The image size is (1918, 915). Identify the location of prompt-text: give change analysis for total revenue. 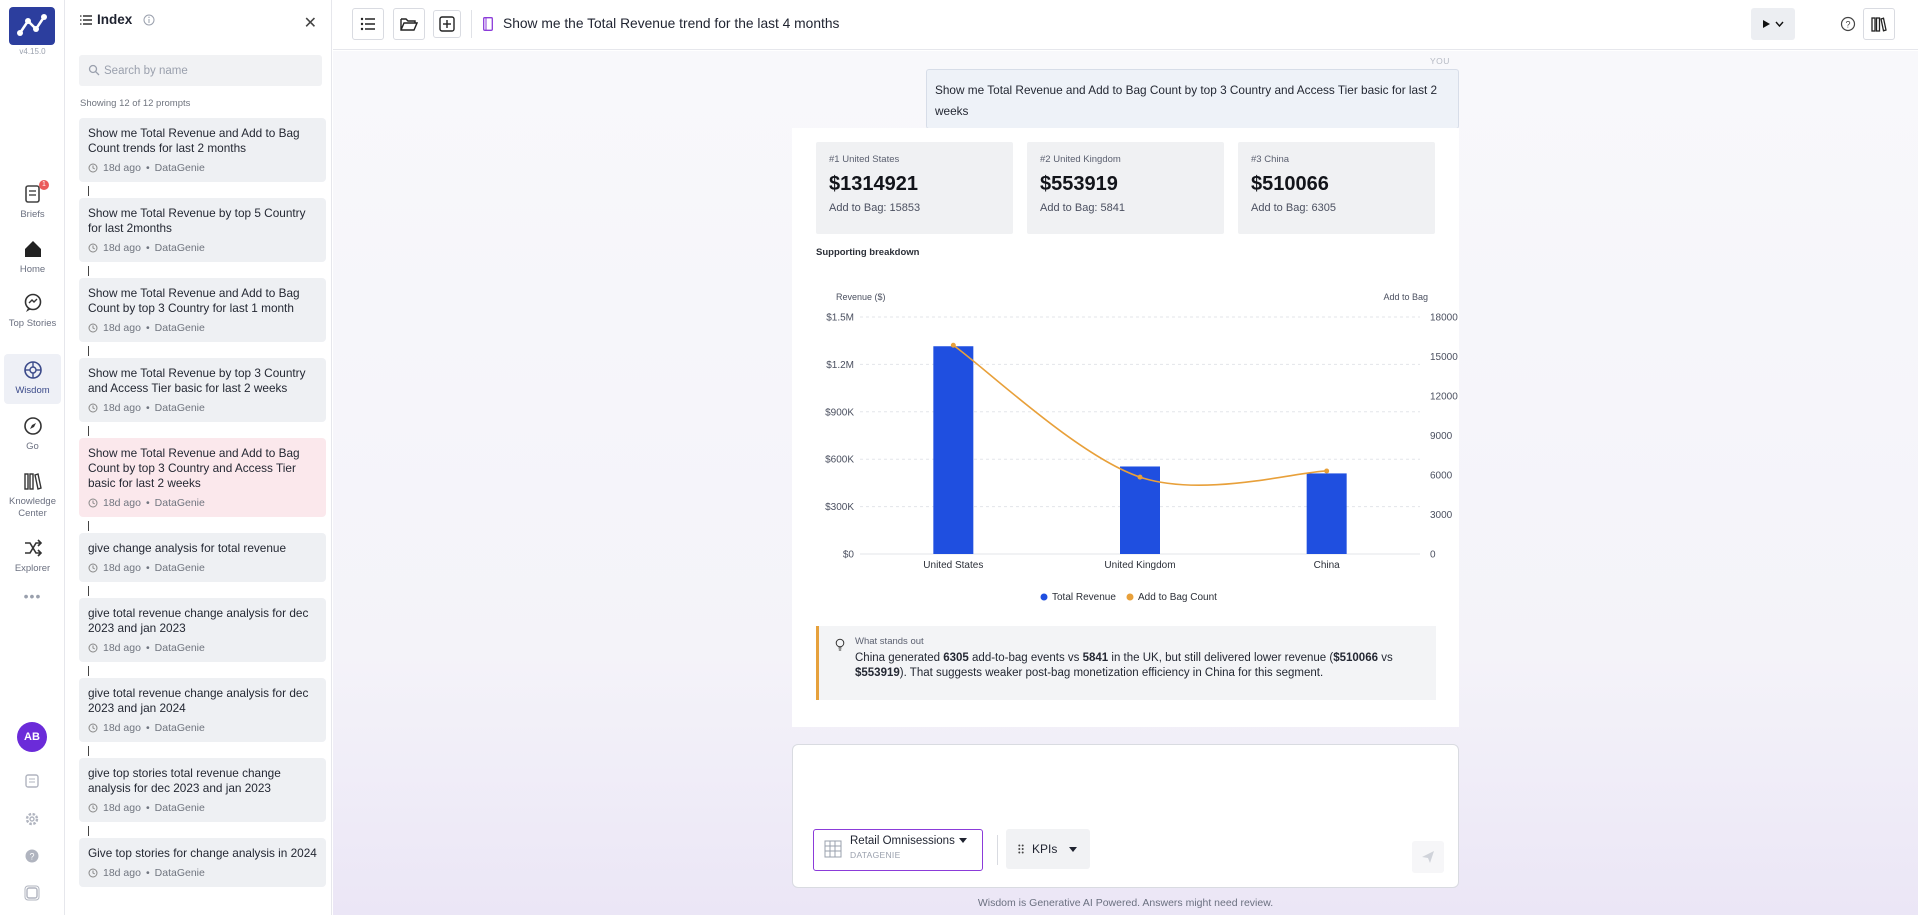
(187, 548).